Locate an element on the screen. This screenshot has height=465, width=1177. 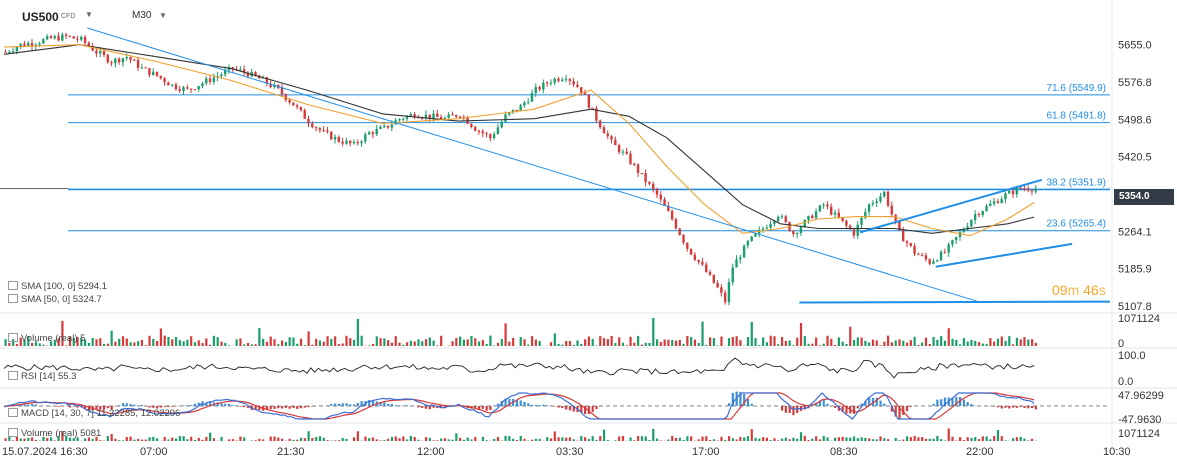
symbol-label: US500 is located at coordinates (40, 17).